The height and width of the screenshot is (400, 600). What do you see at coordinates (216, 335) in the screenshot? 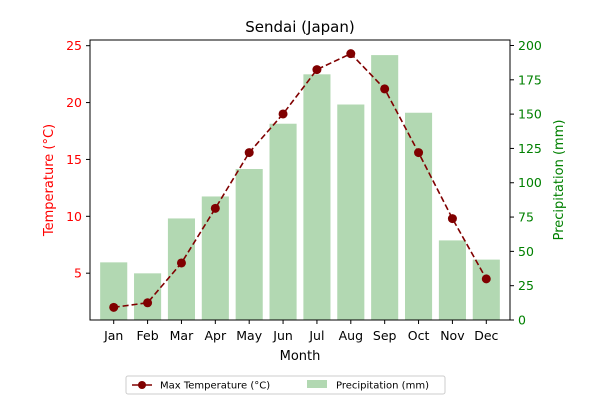
I see `x-tick-label: Apr` at bounding box center [216, 335].